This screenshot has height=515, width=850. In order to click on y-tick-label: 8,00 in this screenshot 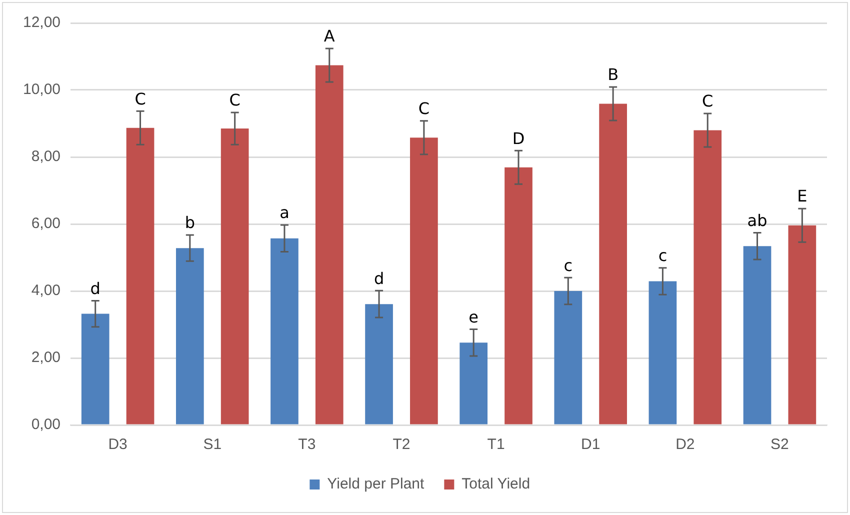, I will do `click(46, 157)`.